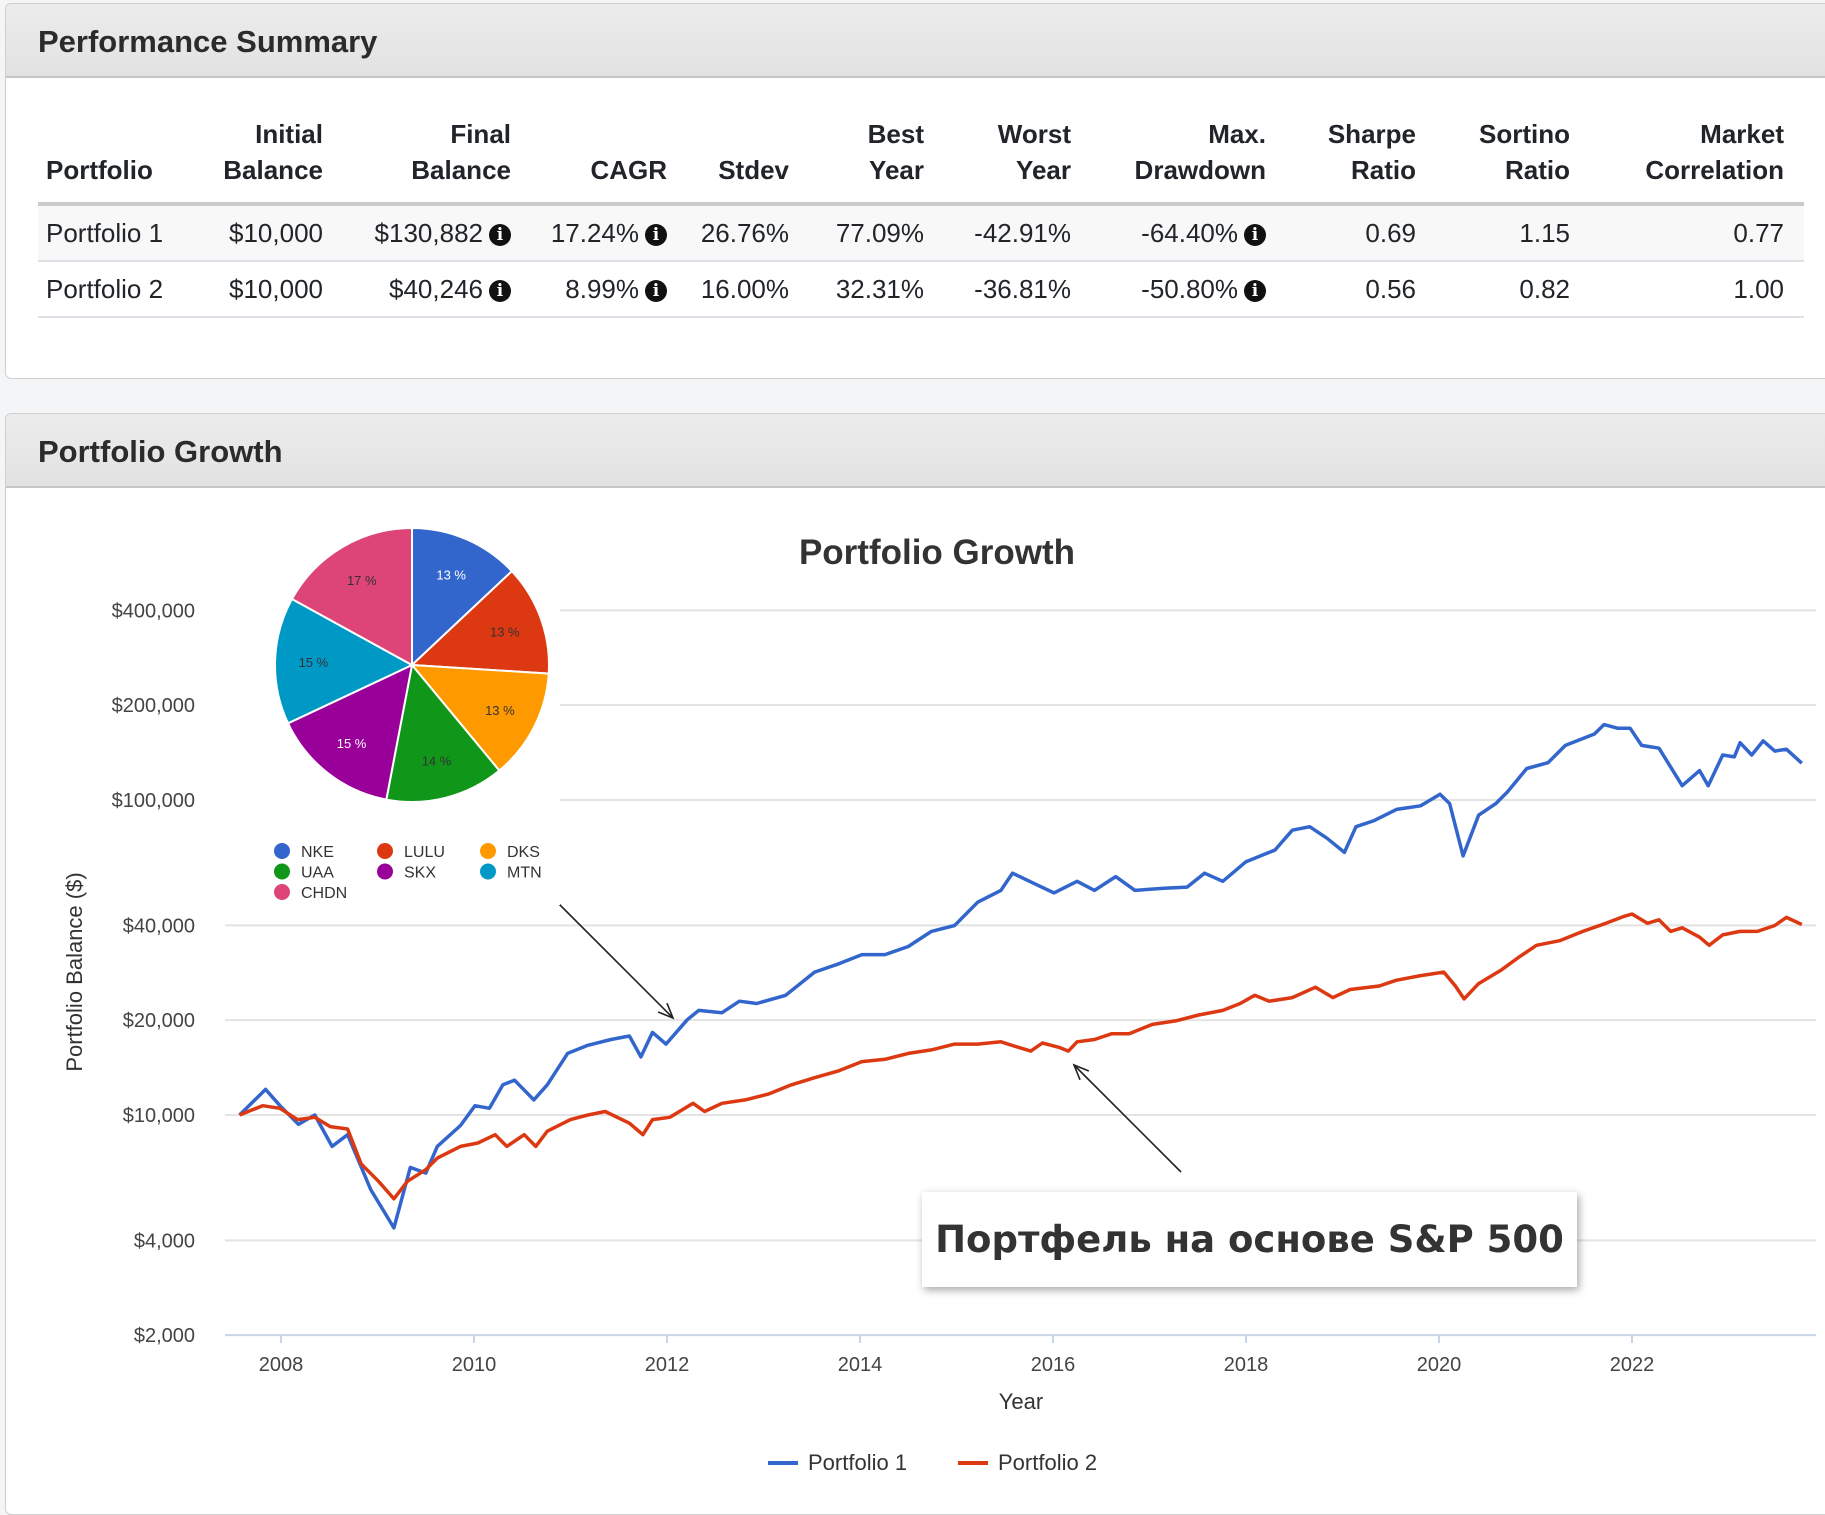 Image resolution: width=1825 pixels, height=1515 pixels. What do you see at coordinates (937, 552) in the screenshot?
I see `chart-title: Portfolio Growth` at bounding box center [937, 552].